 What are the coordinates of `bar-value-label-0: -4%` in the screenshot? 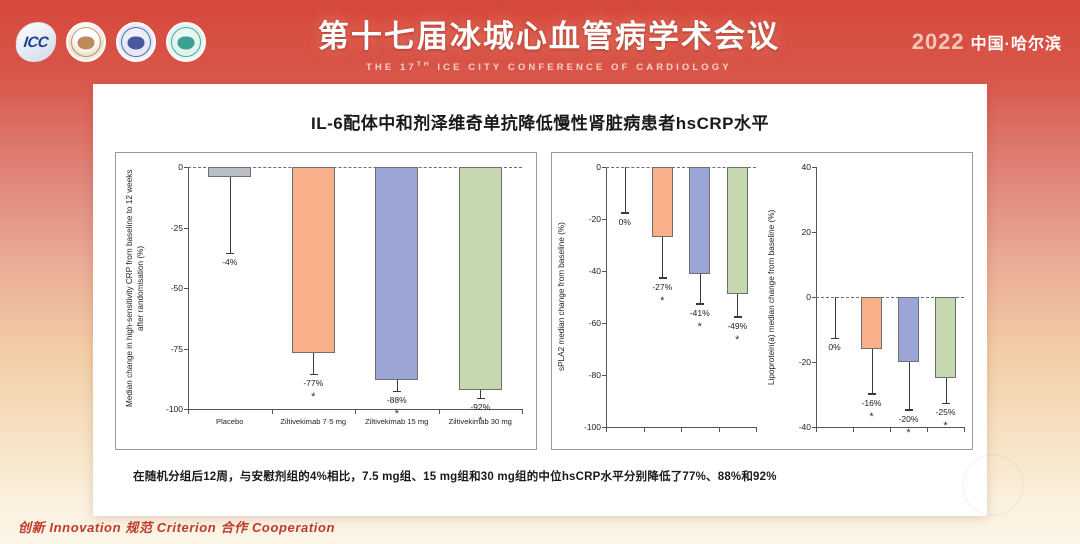 It's located at (230, 262).